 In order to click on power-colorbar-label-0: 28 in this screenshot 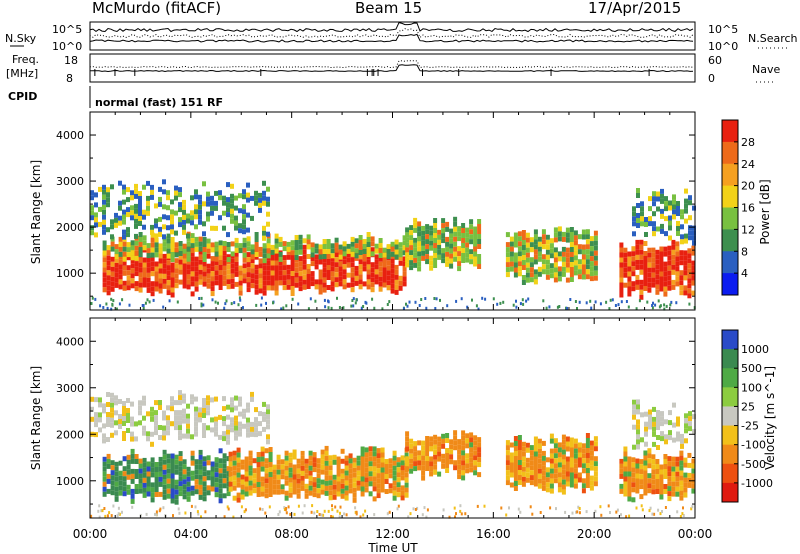, I will do `click(748, 142)`.